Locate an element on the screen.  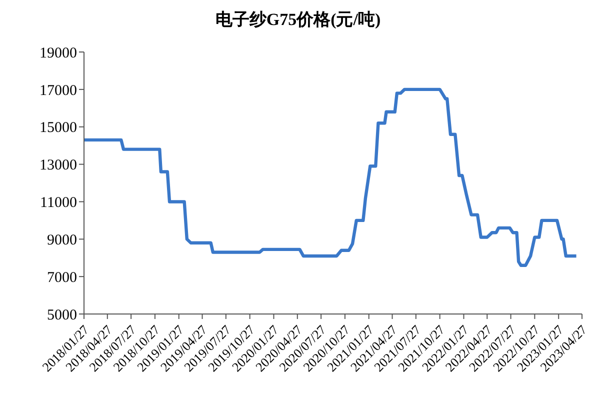
y-tick-label: 11000 is located at coordinates (58, 203).